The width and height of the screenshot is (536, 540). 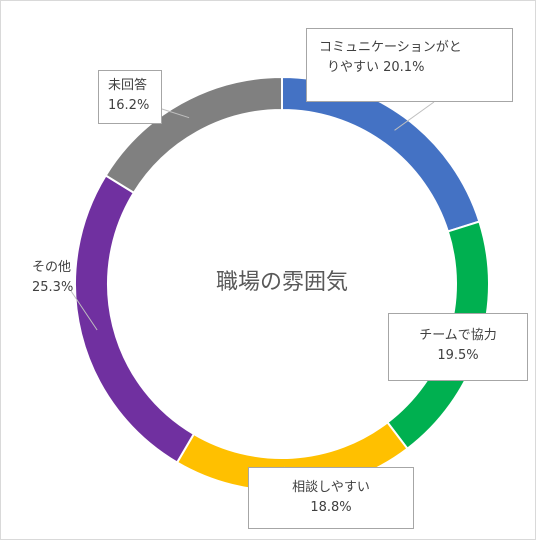 I want to click on data-label-team: チームで協力 19.5%, so click(x=458, y=347).